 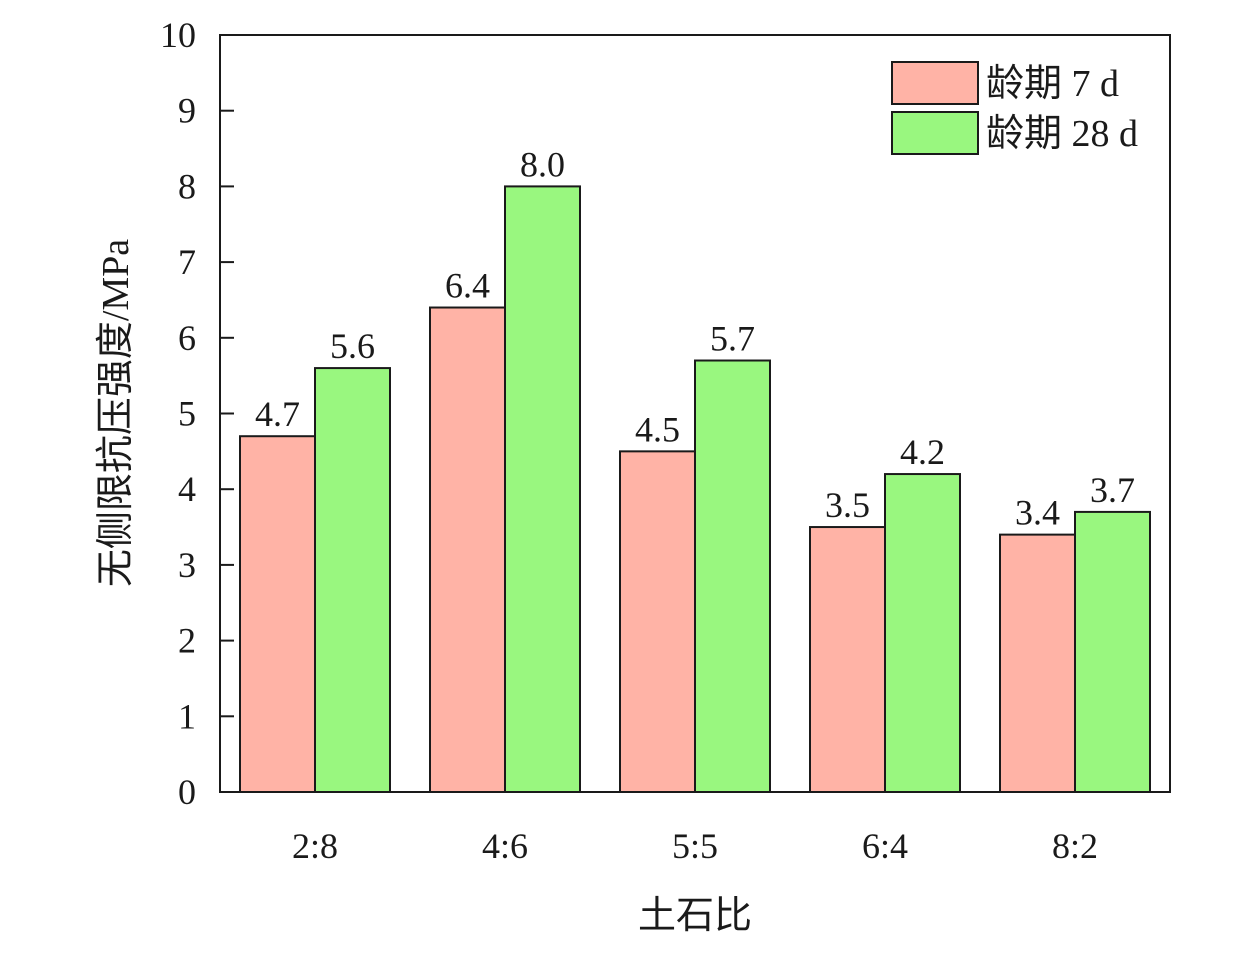 I want to click on y-tick-label: 5, so click(x=187, y=414).